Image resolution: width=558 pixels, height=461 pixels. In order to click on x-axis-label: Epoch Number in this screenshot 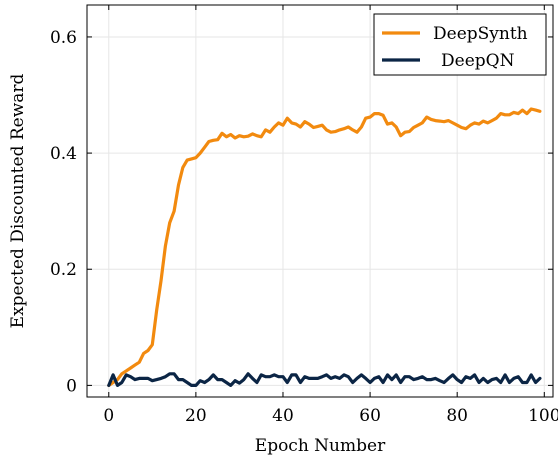, I will do `click(320, 446)`.